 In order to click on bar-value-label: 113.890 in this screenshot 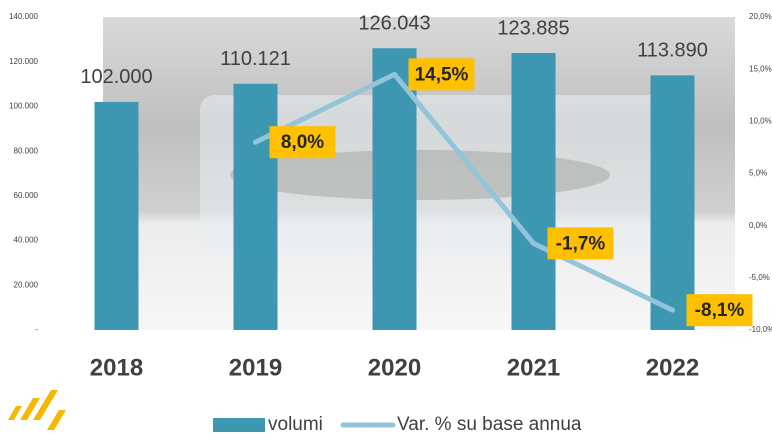, I will do `click(672, 51)`.